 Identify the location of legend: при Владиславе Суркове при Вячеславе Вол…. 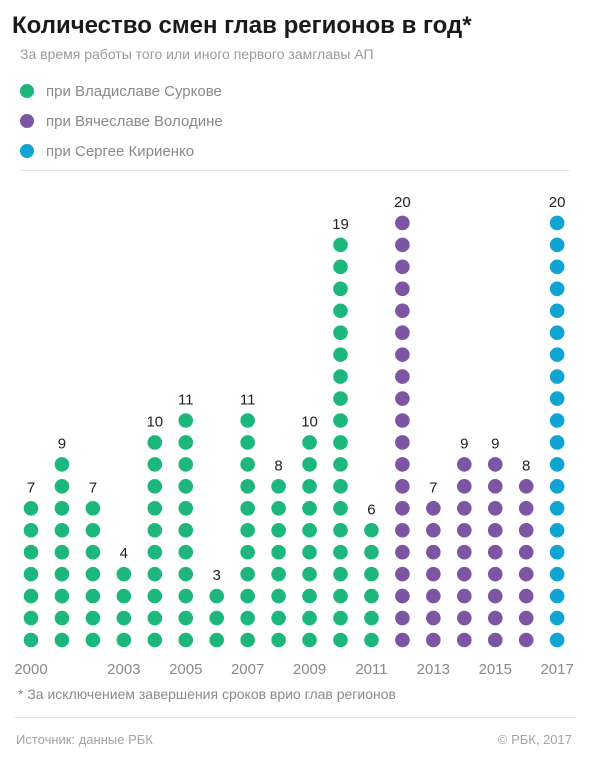
(121, 121).